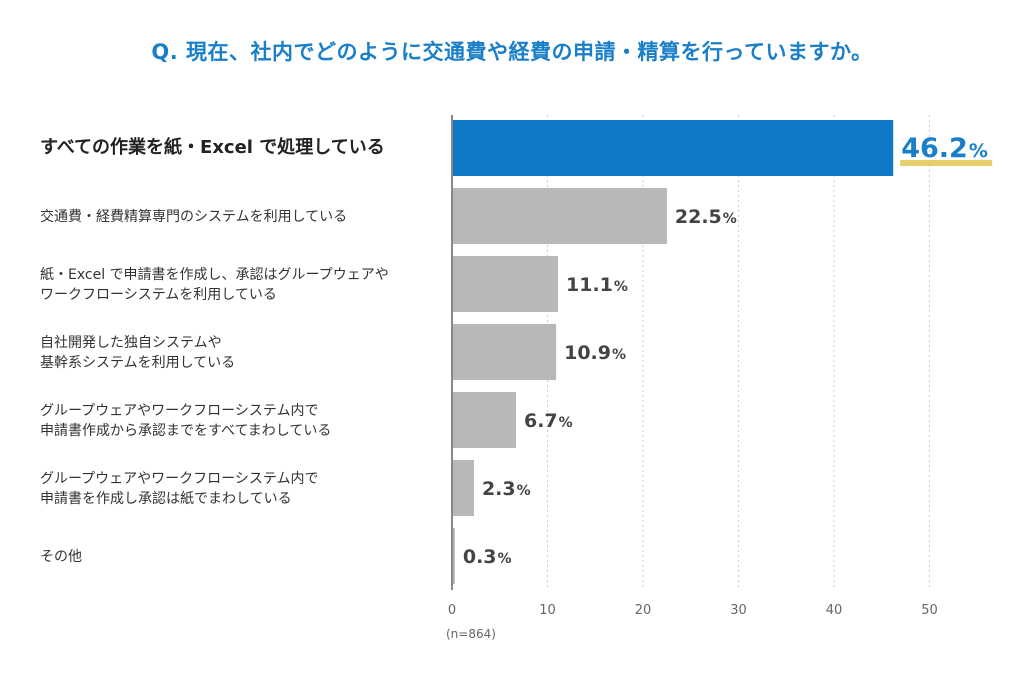 Image resolution: width=1024 pixels, height=681 pixels. Describe the element at coordinates (834, 610) in the screenshot. I see `x-tick-label: 40` at that location.